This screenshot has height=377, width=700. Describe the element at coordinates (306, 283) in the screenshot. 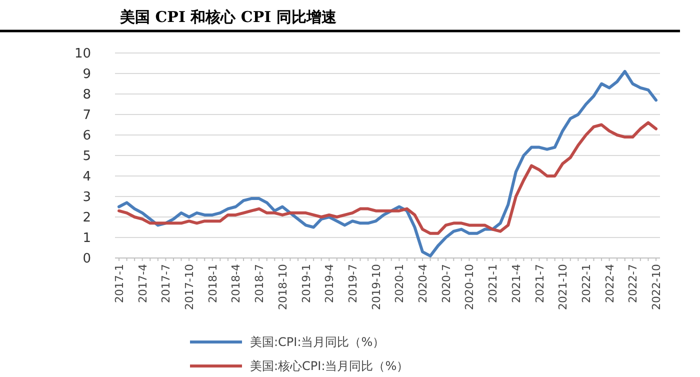

I see `x-tick-label: 2019-1` at that location.